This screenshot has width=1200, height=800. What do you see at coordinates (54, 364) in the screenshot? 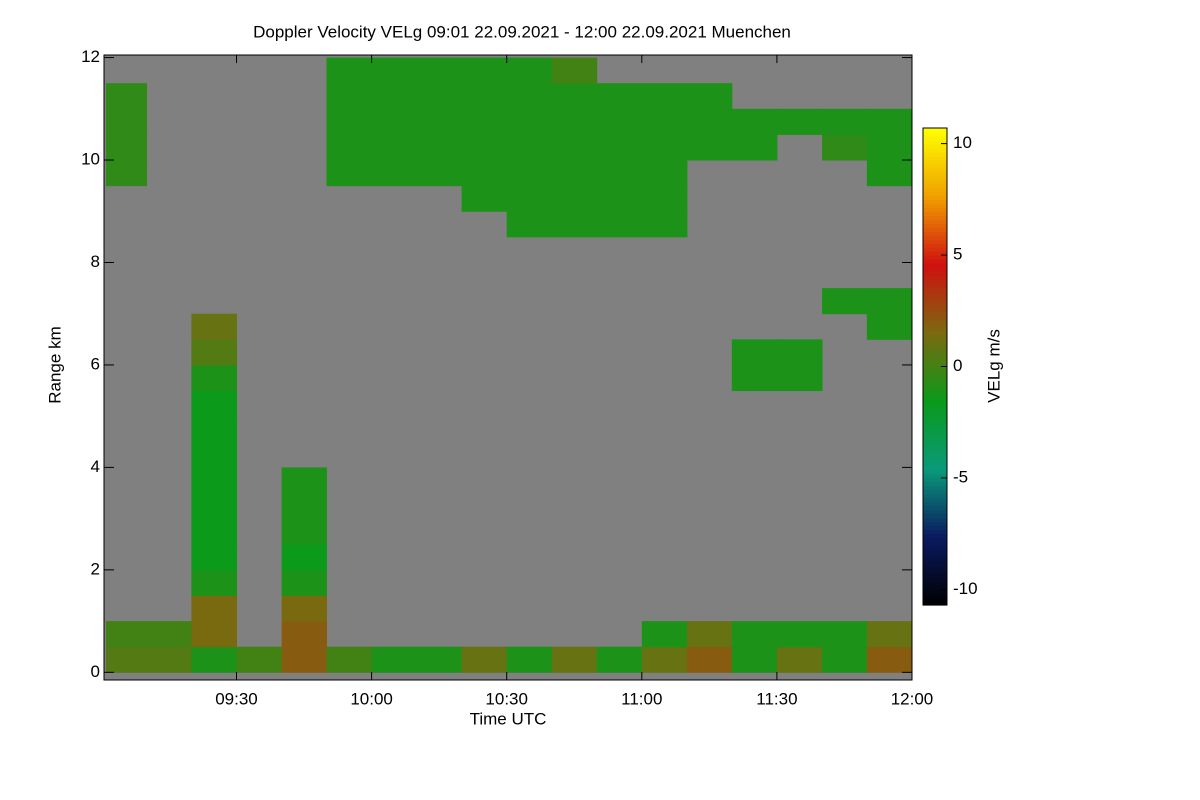
I see `y-axis-label: Range km` at bounding box center [54, 364].